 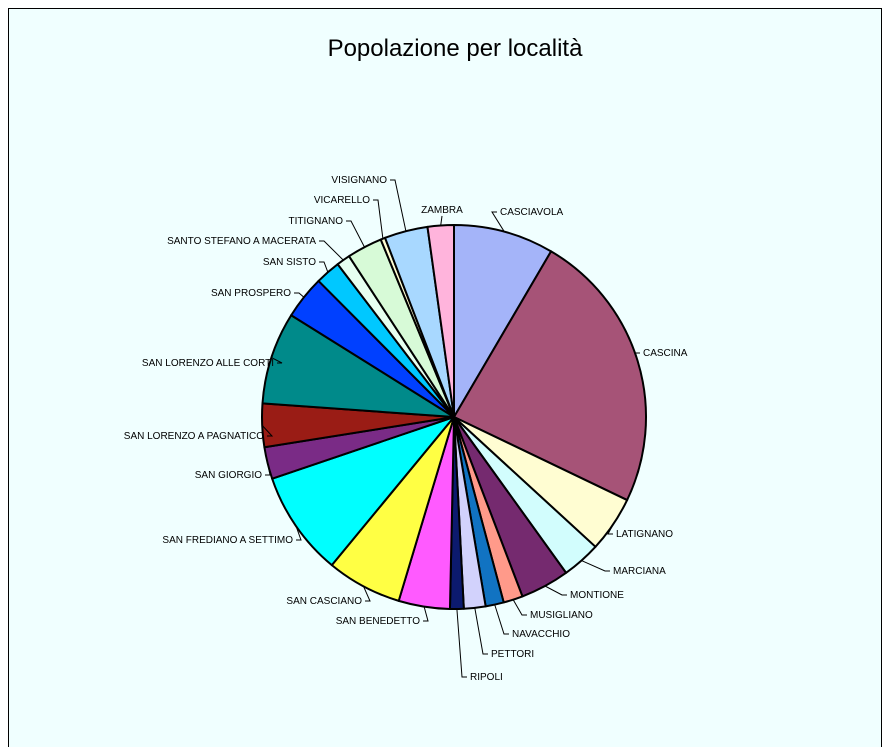 What do you see at coordinates (378, 621) in the screenshot?
I see `slice-label: SAN BENEDETTO` at bounding box center [378, 621].